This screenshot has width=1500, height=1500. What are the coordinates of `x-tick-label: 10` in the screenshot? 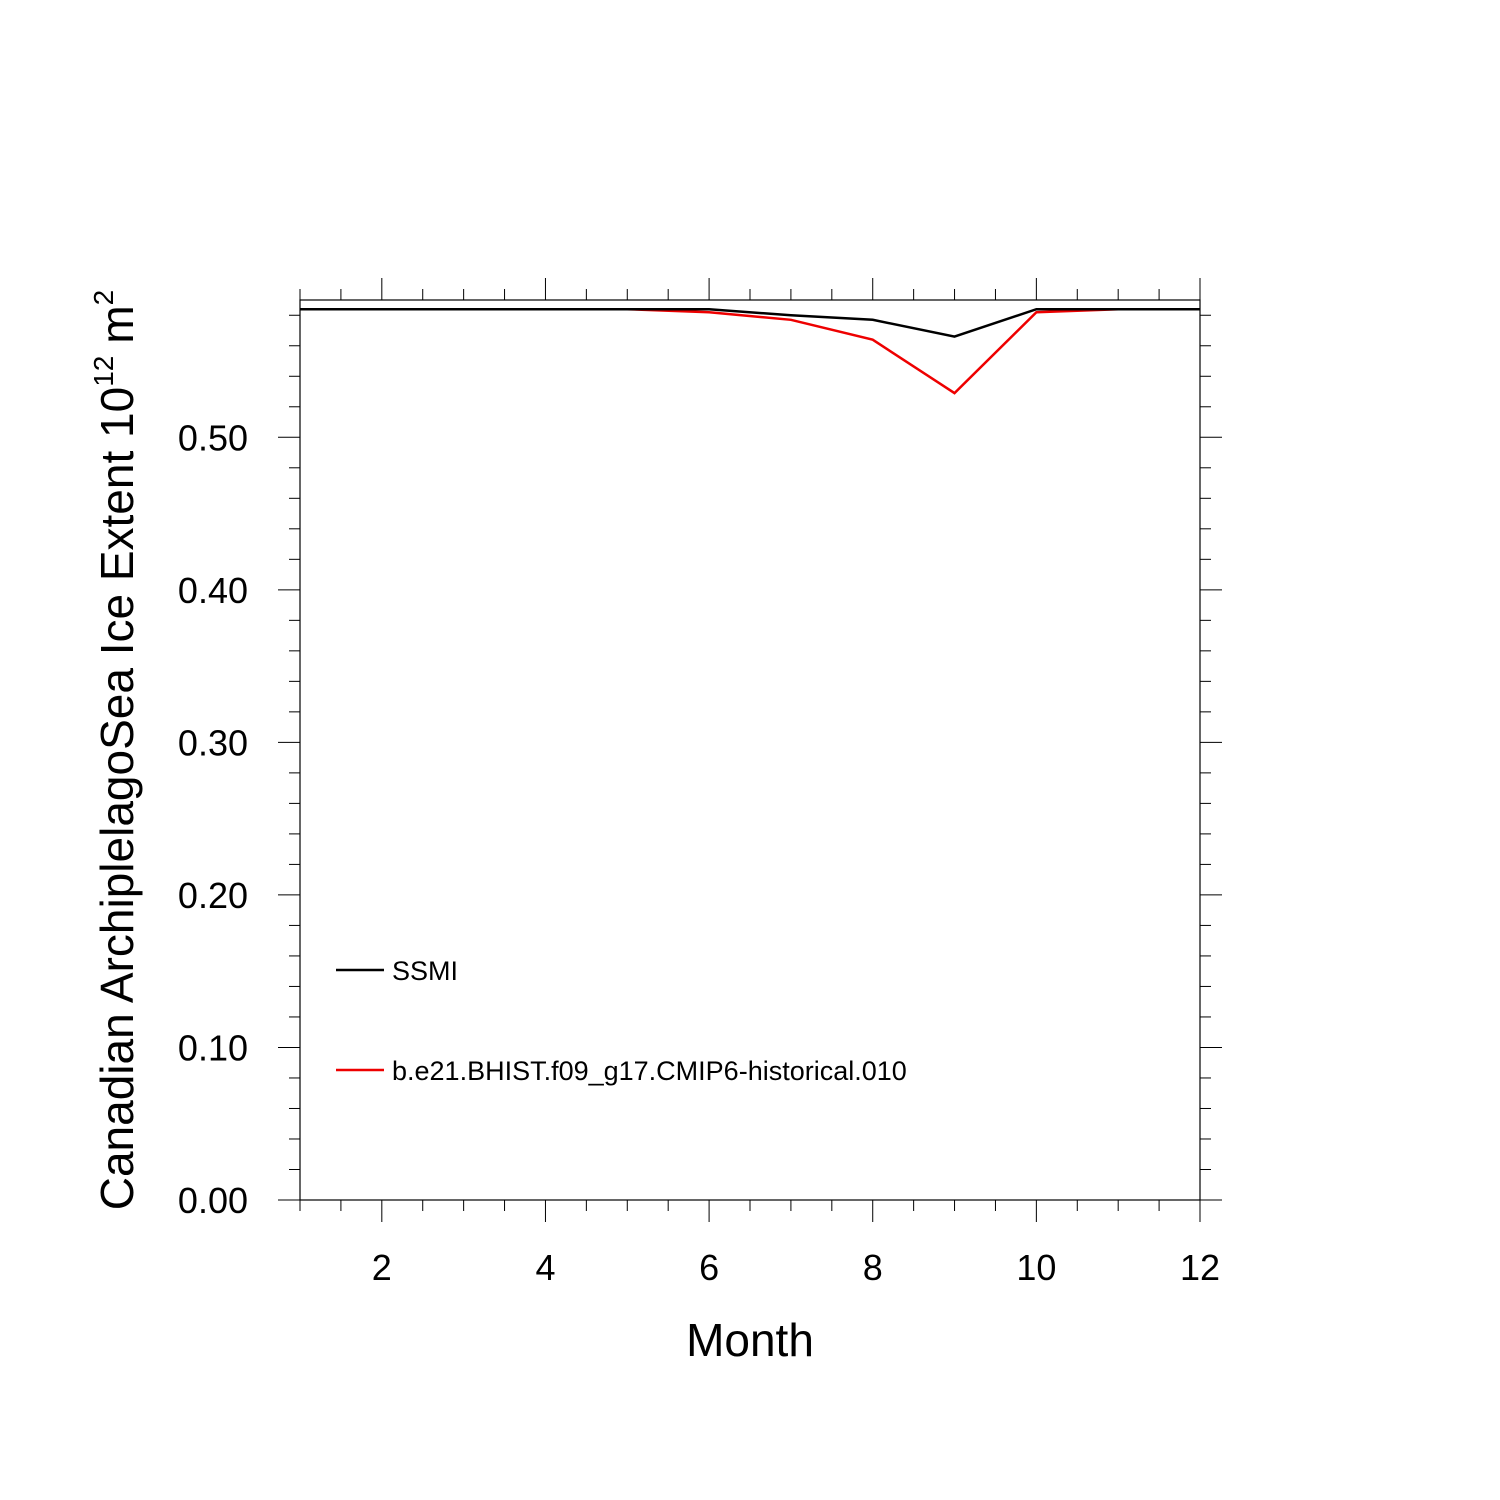 It's located at (1036, 1267).